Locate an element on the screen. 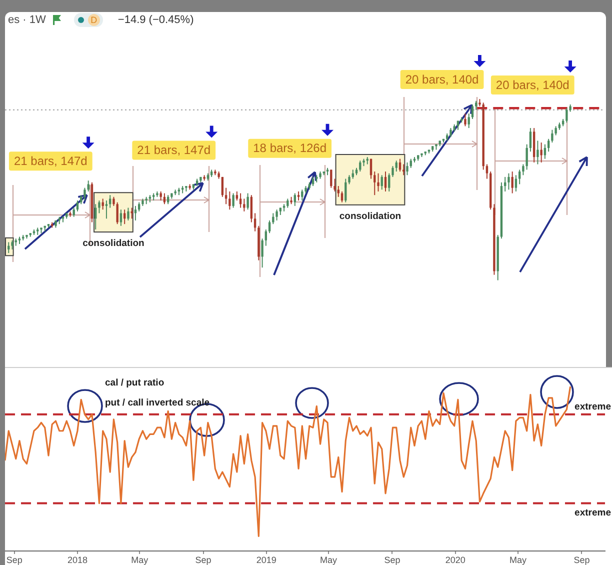 The width and height of the screenshot is (612, 565). status-pill: D is located at coordinates (88, 20).